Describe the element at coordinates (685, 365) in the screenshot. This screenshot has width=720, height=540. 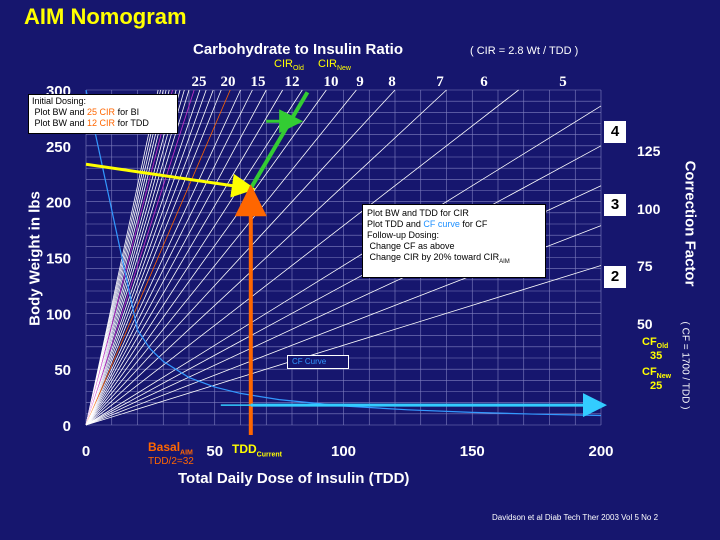
I see `right-axis-formula: ( CF = 1700 / TDD )` at that location.